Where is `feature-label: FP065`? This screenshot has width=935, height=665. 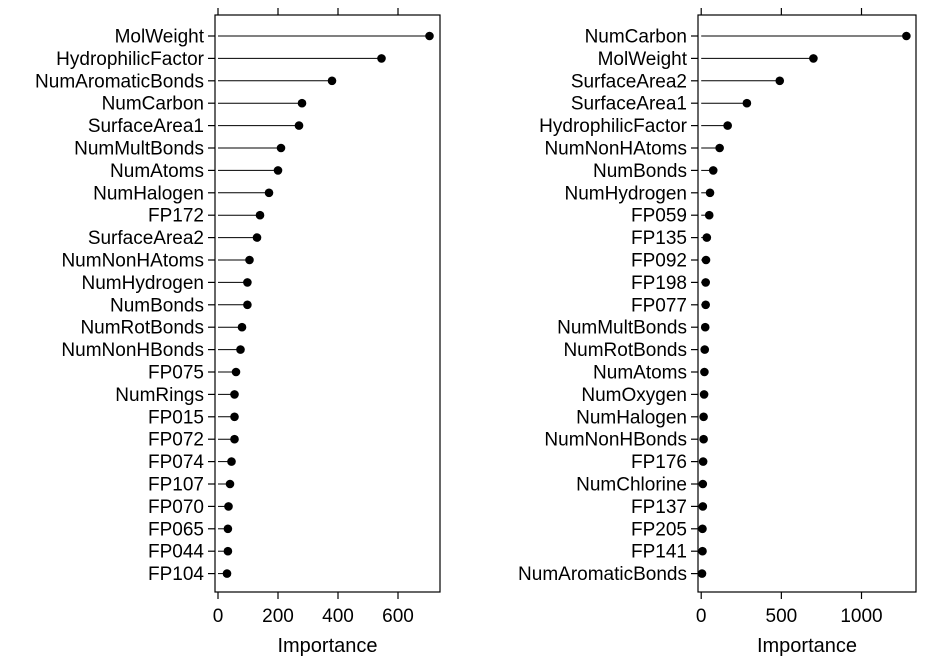 feature-label: FP065 is located at coordinates (176, 529).